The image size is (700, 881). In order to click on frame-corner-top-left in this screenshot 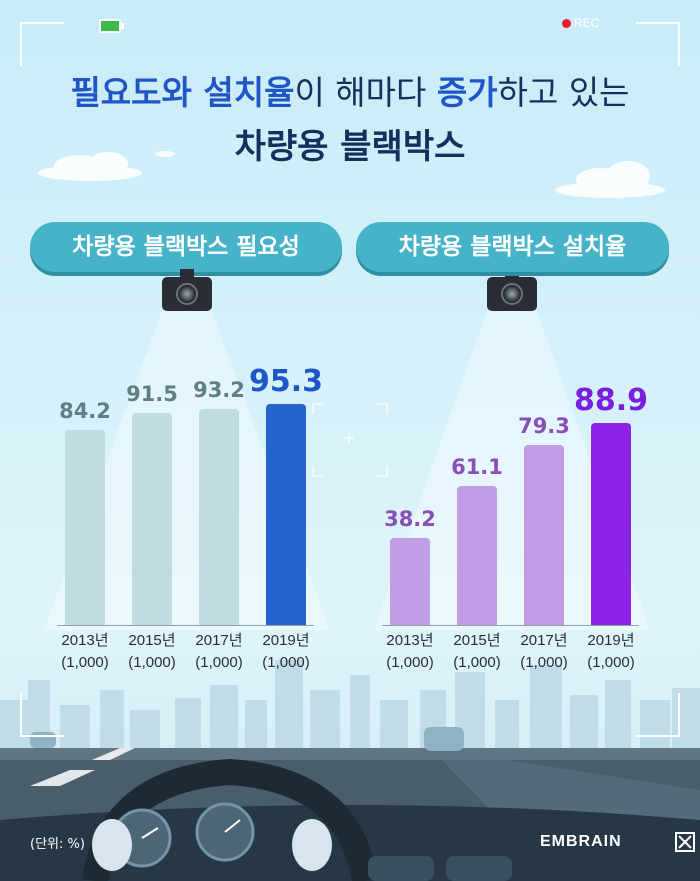, I will do `click(42, 44)`.